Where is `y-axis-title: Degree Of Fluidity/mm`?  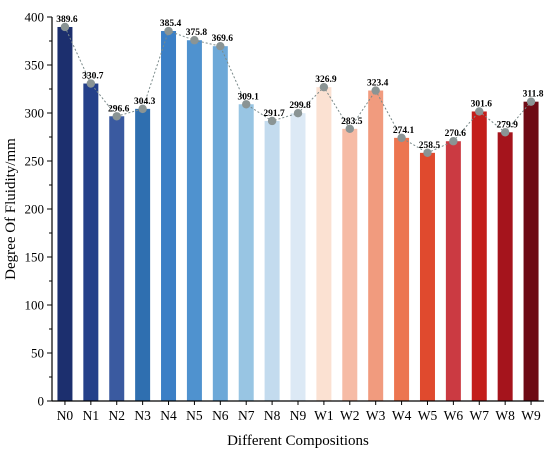
y-axis-title: Degree Of Fluidity/mm is located at coordinates (11, 209).